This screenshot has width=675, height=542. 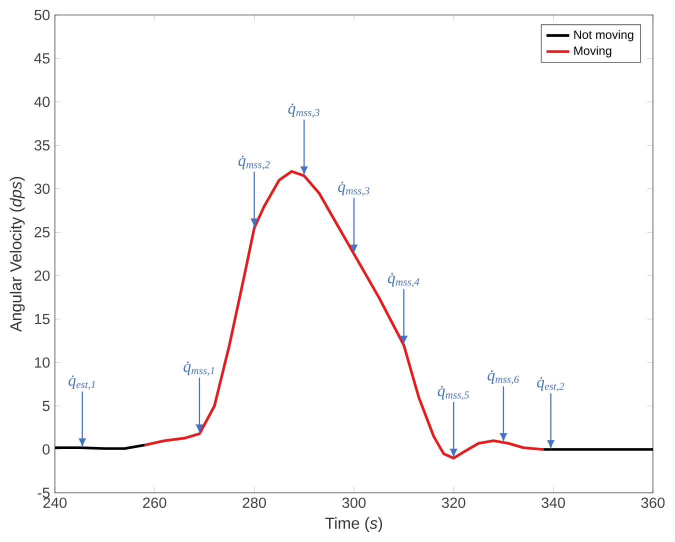 What do you see at coordinates (404, 280) in the screenshot?
I see `annotation: q̇$_{mss,4}$` at bounding box center [404, 280].